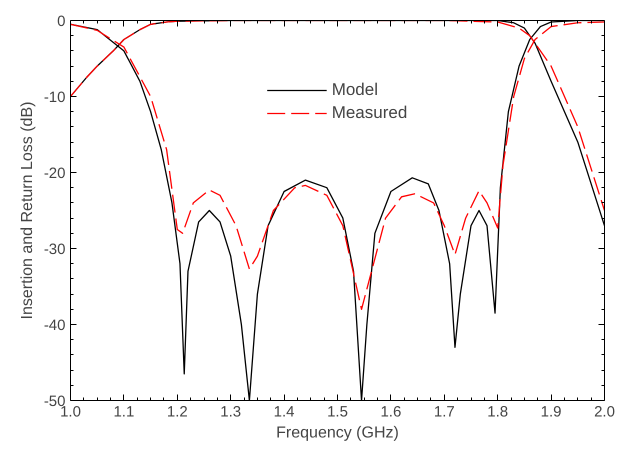 The image size is (629, 460). Describe the element at coordinates (604, 412) in the screenshot. I see `x-tick-label: 2.0` at that location.